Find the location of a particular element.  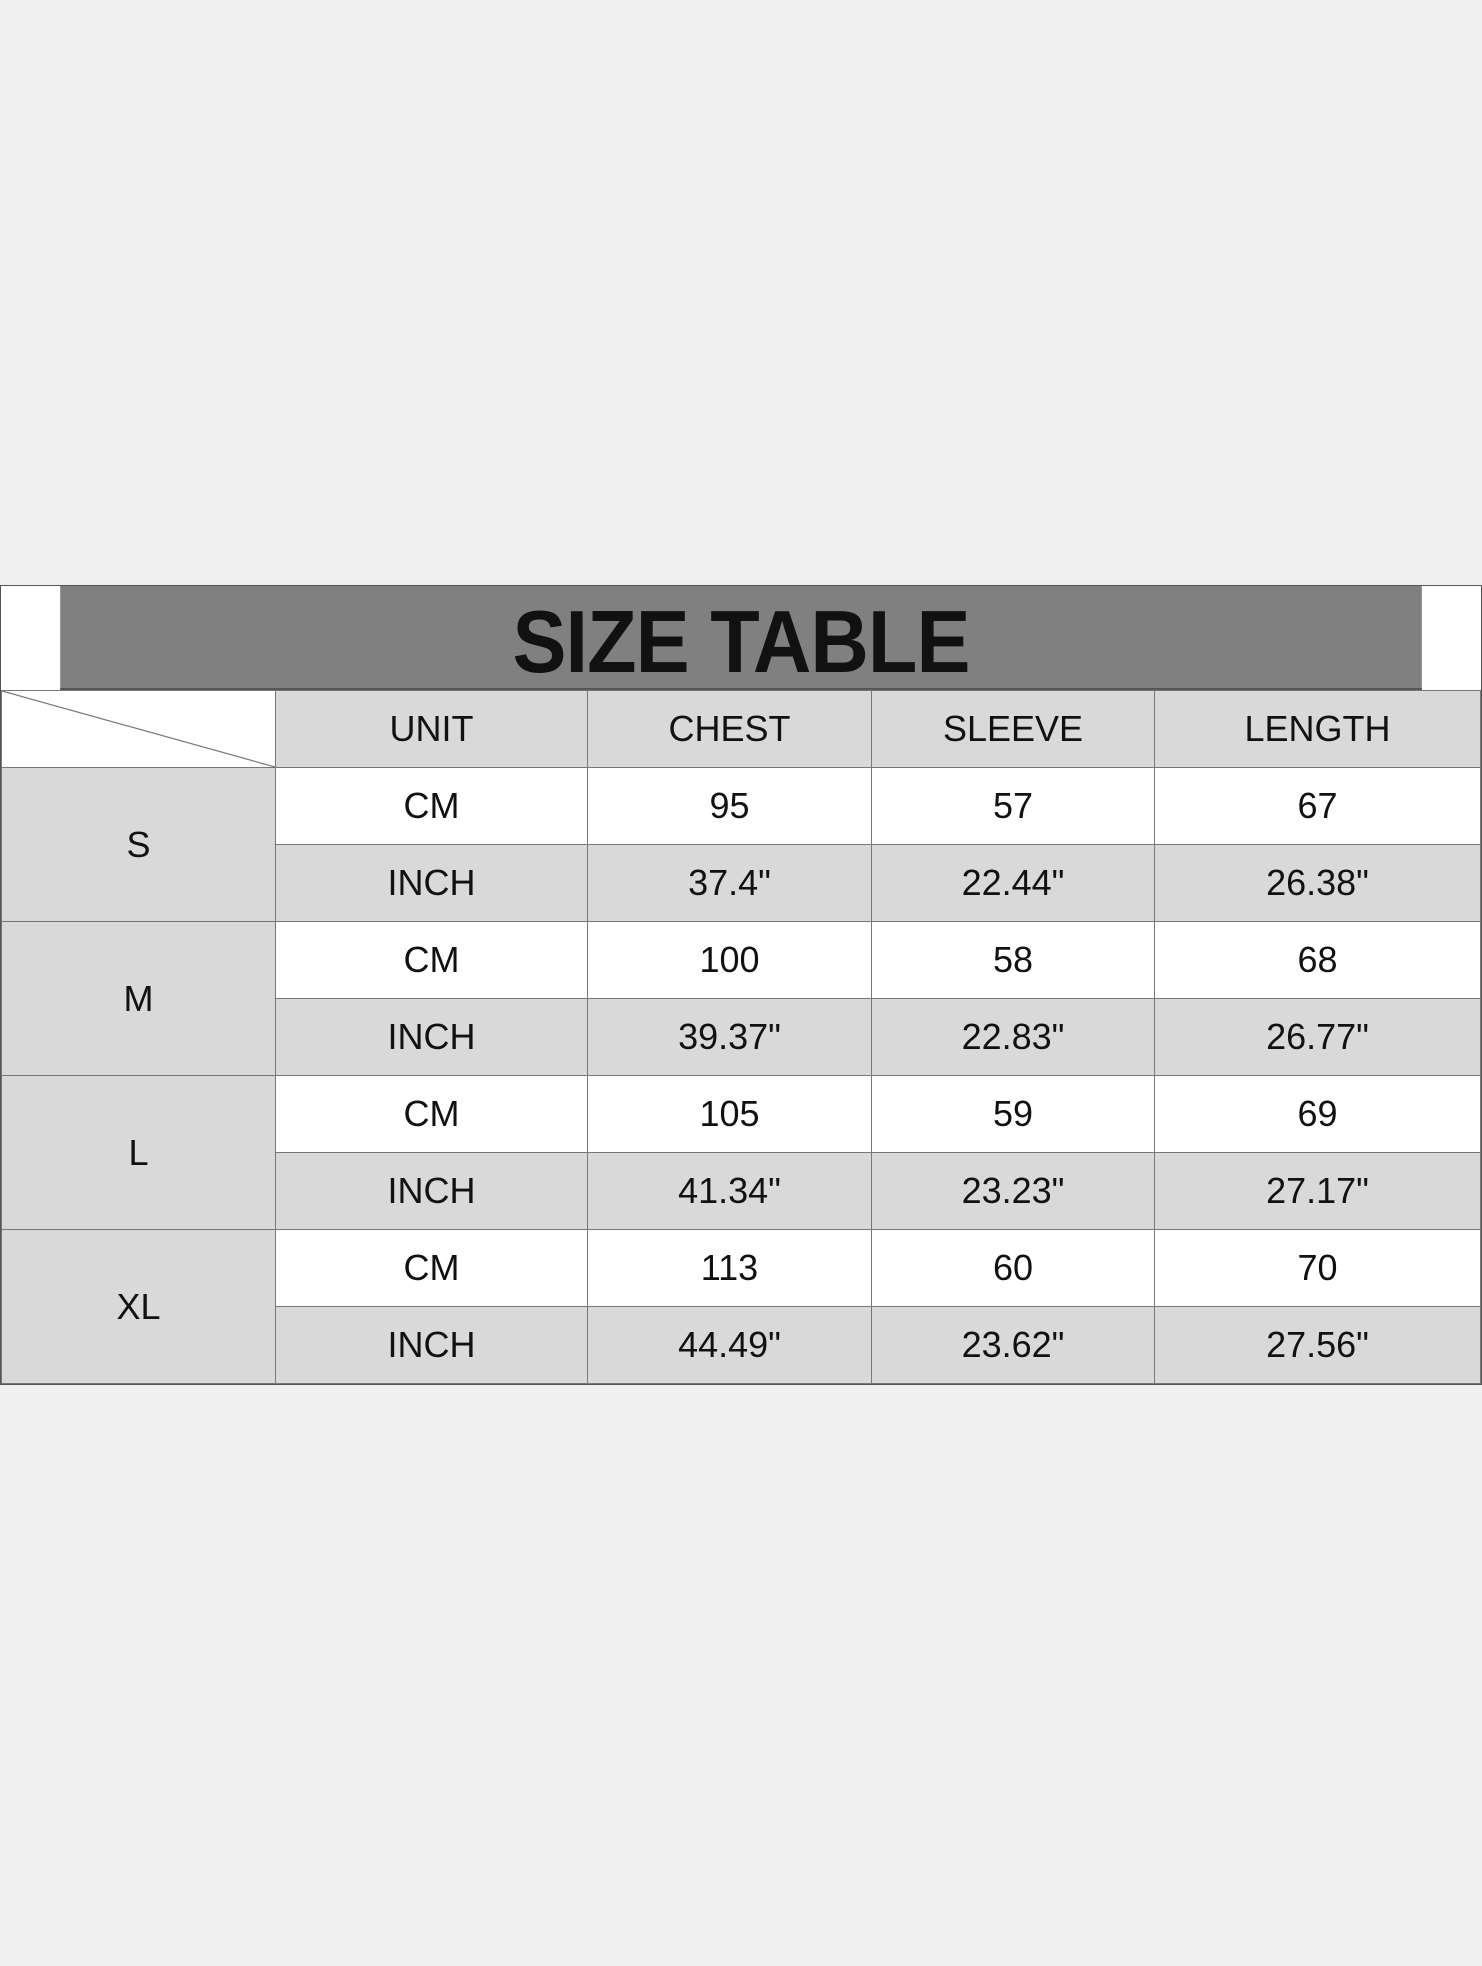

value-cell: 105 is located at coordinates (729, 1114).